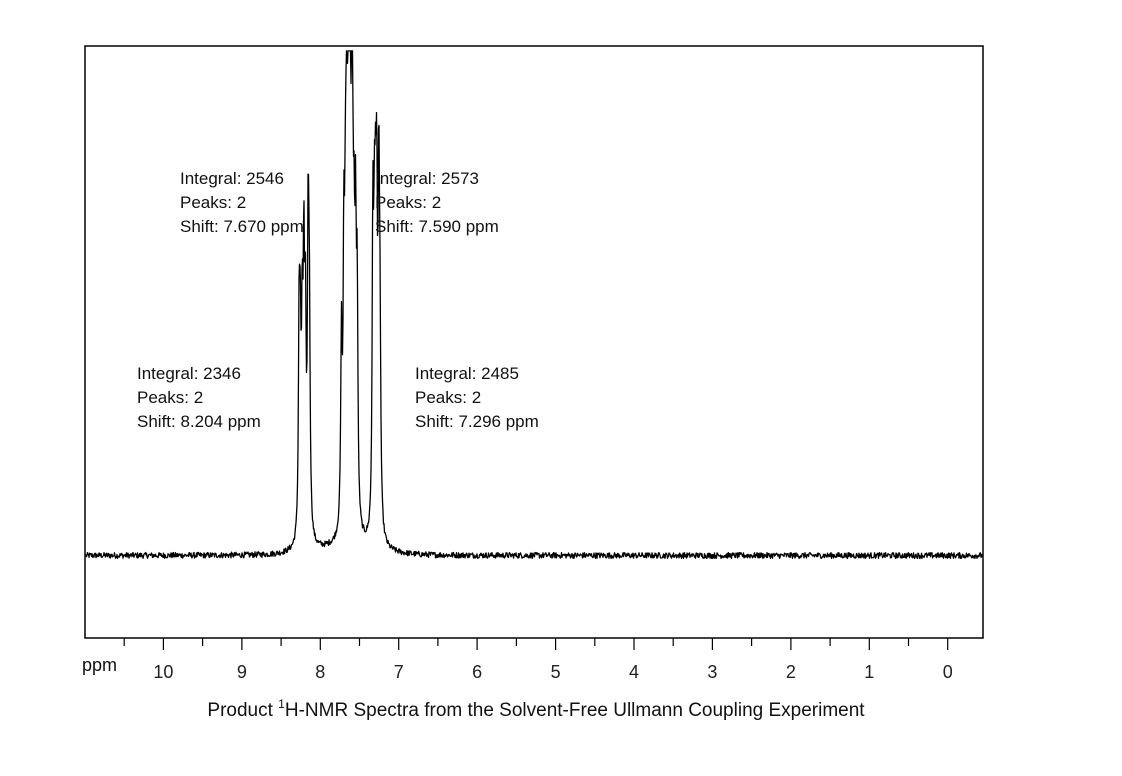 The image size is (1122, 776). Describe the element at coordinates (536, 644) in the screenshot. I see `x-axis-ticks` at that location.